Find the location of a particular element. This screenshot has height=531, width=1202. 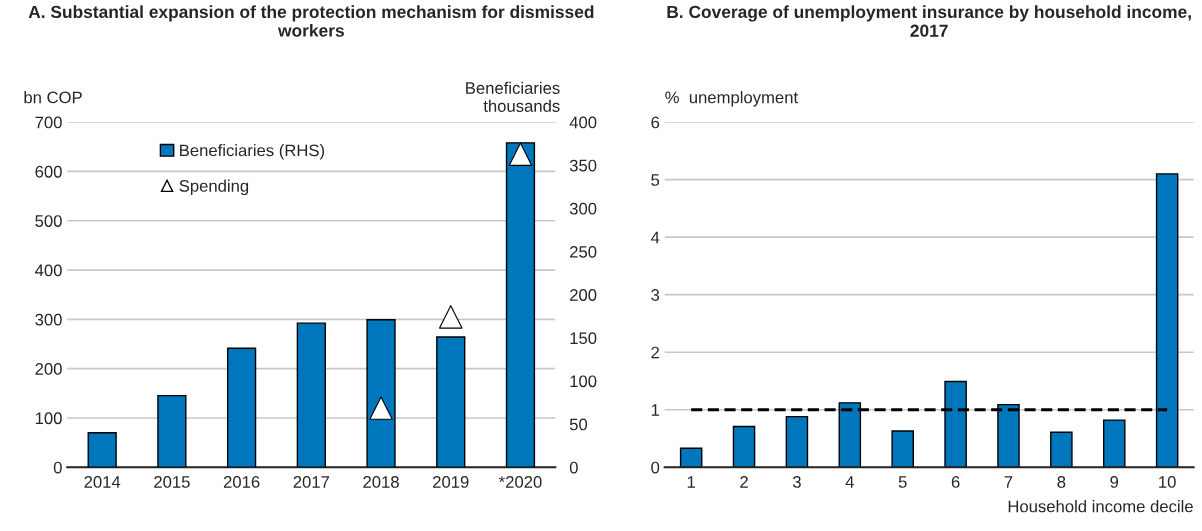

x-tick-label: 2014 is located at coordinates (102, 482).